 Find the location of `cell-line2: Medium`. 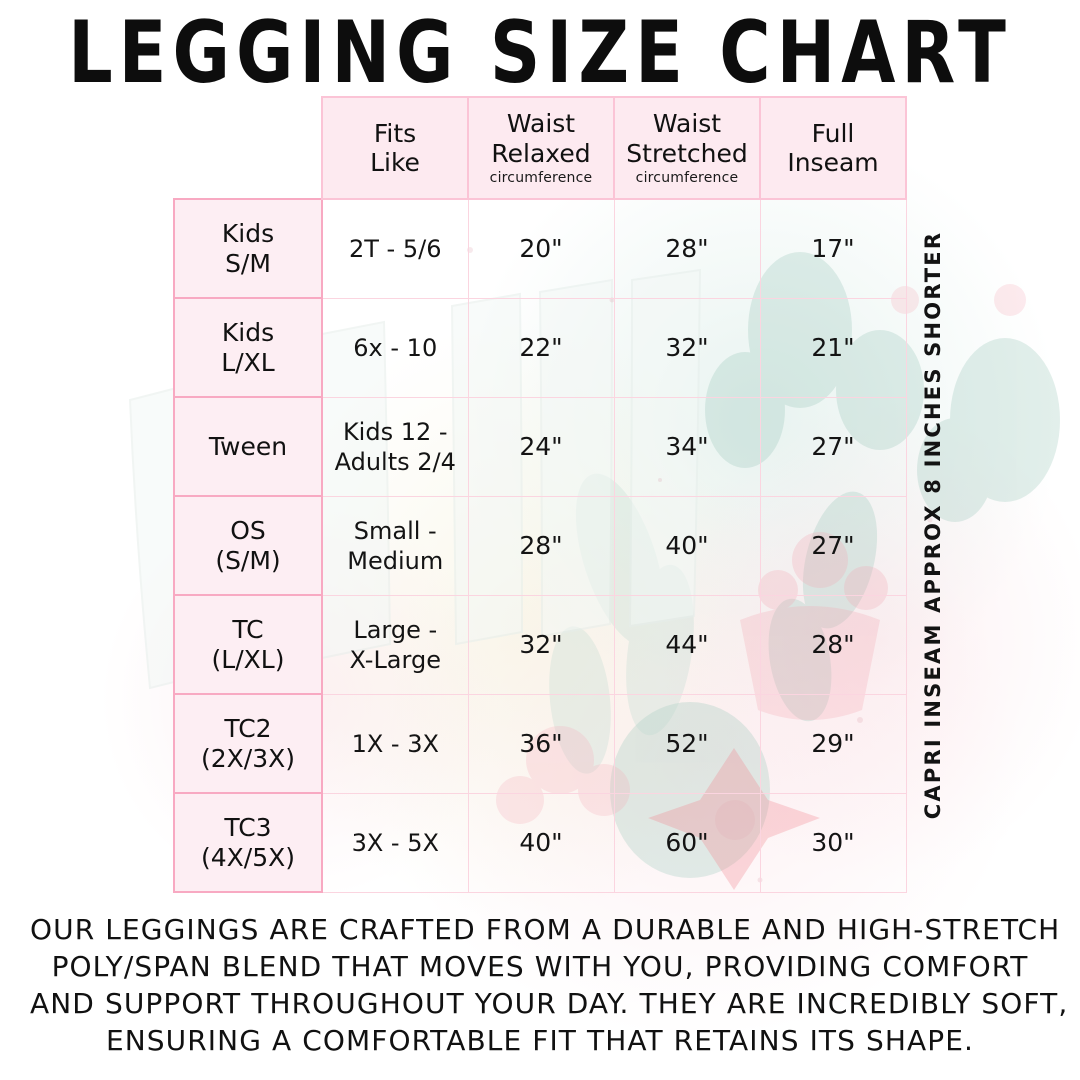

cell-line2: Medium is located at coordinates (395, 560).